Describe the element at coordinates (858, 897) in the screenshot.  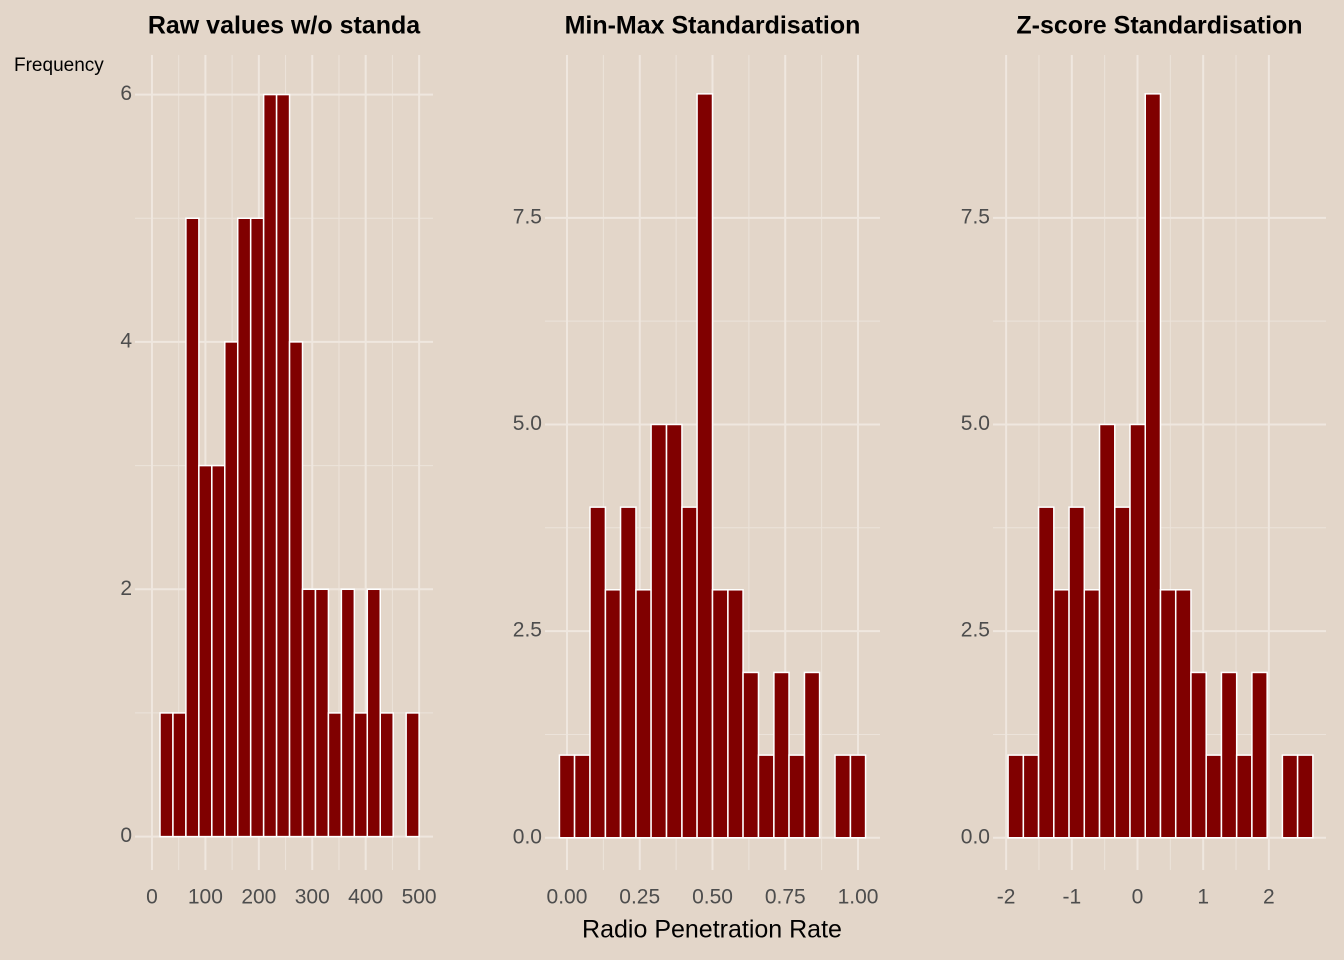
I see `x-tick-label: 1.00` at that location.